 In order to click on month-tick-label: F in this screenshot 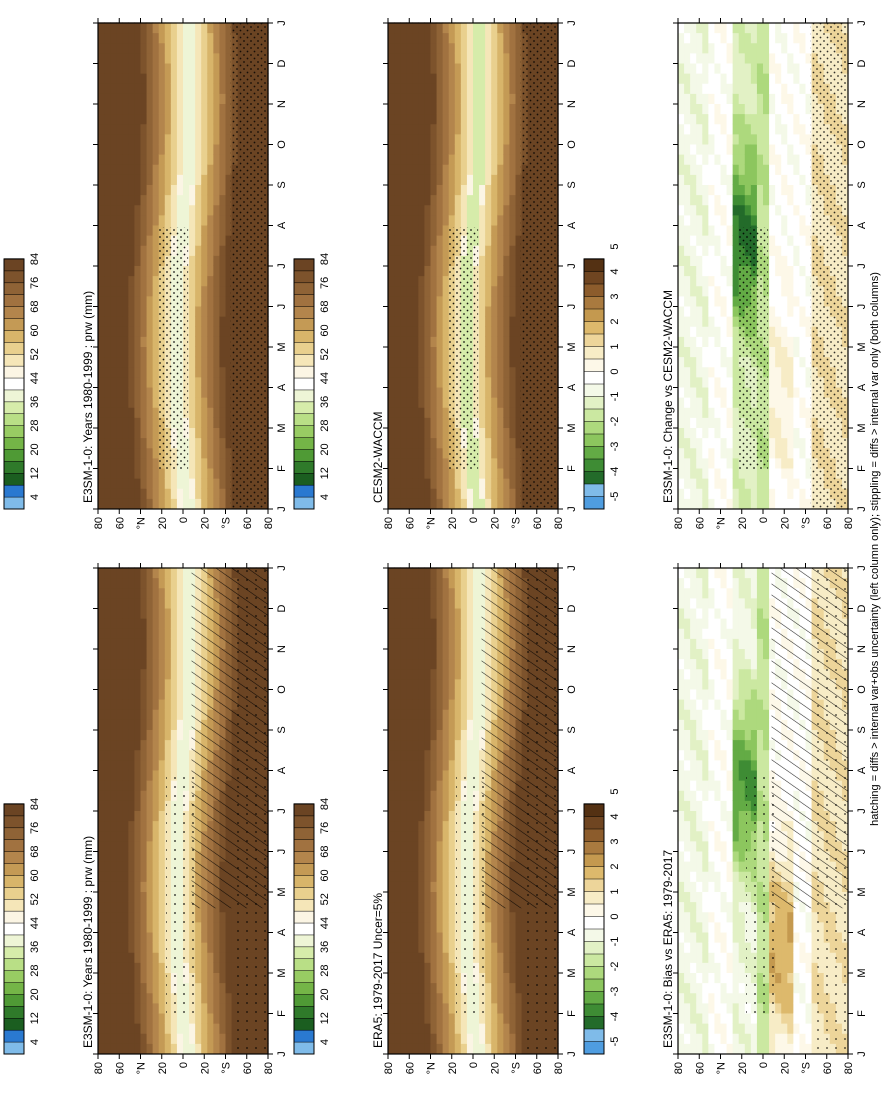, I will do `click(282, 468)`.